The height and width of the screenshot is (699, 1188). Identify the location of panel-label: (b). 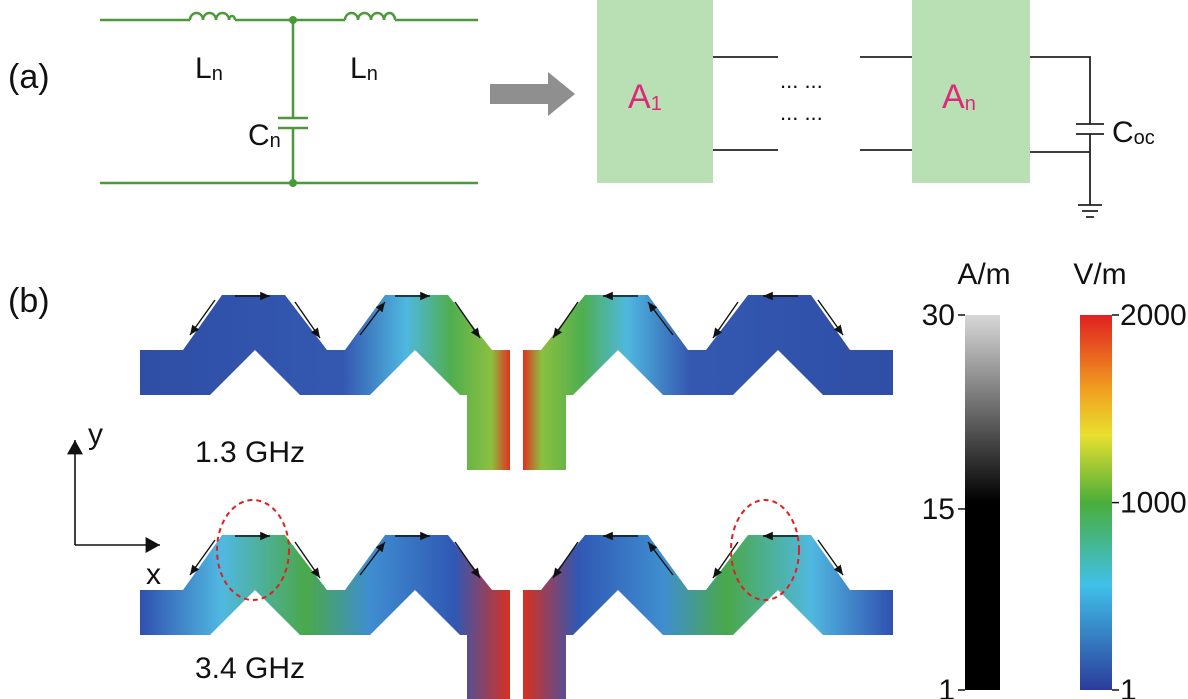
(29, 301).